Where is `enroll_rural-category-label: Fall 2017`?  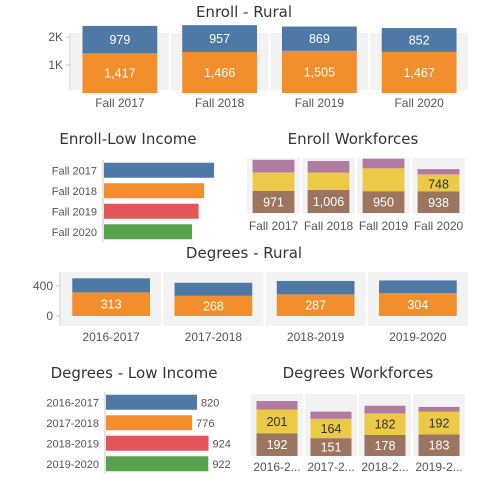
enroll_rural-category-label: Fall 2017 is located at coordinates (120, 103).